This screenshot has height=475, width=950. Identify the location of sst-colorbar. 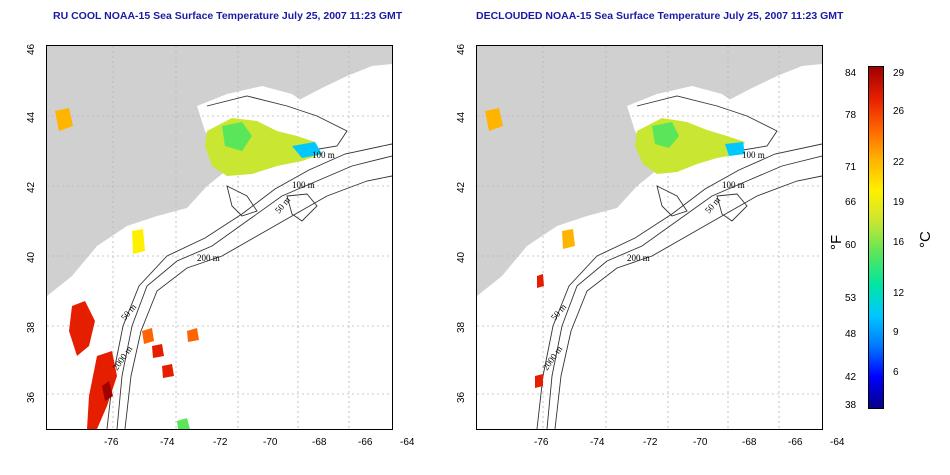
(876, 237).